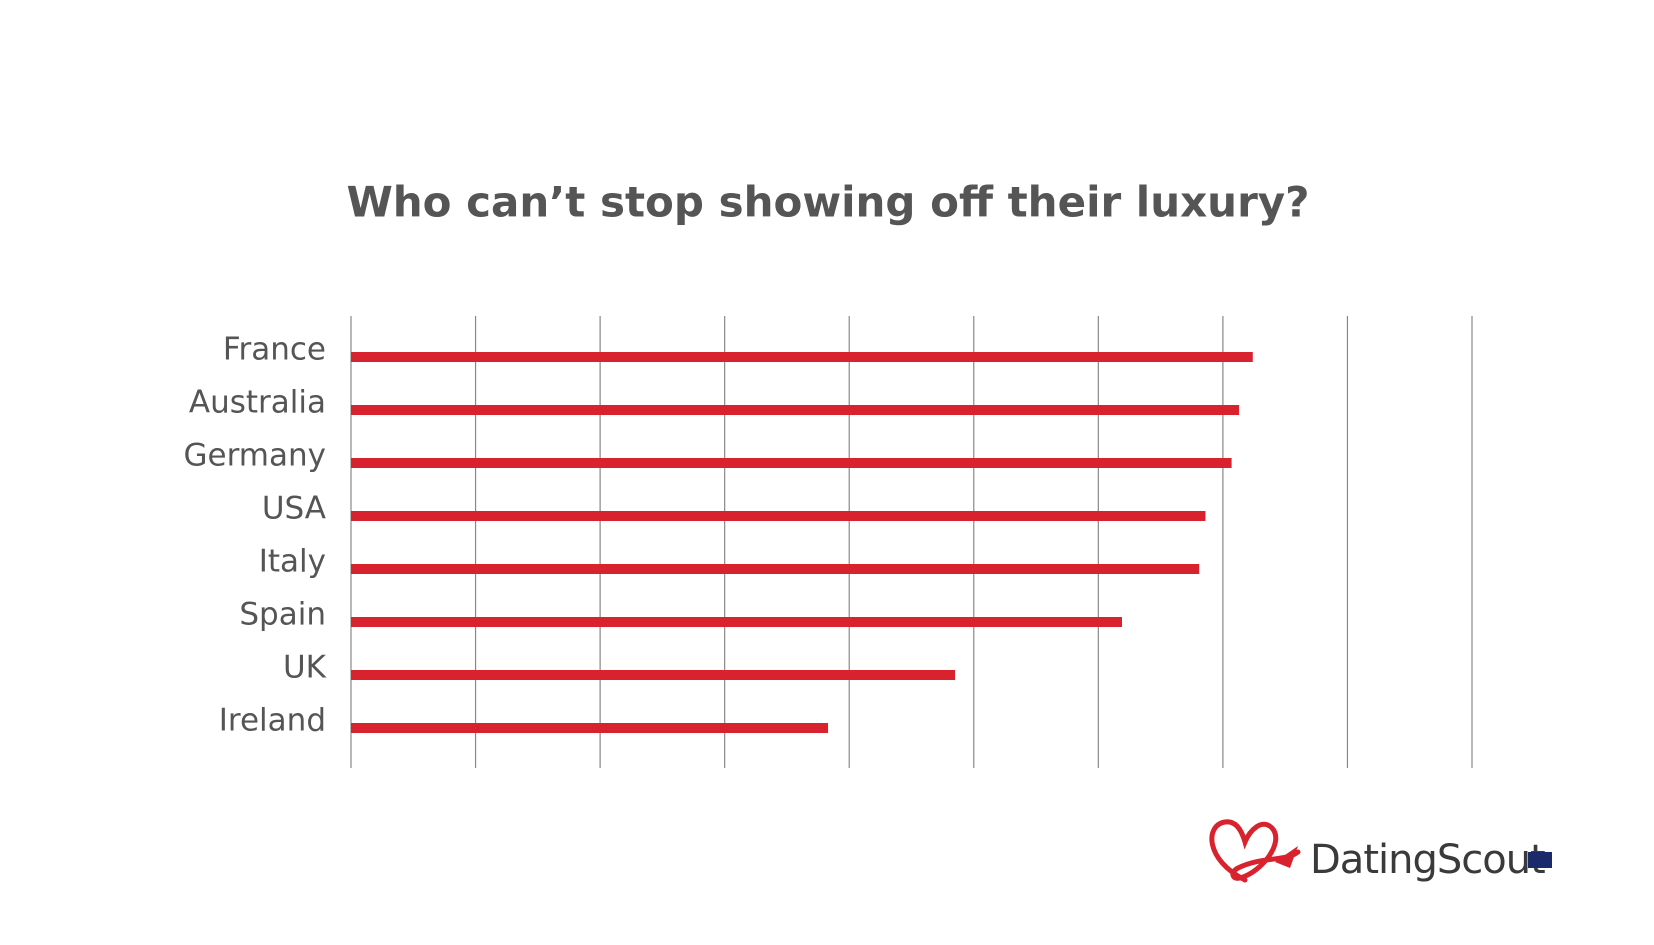 The width and height of the screenshot is (1654, 945). I want to click on logo: DatingScout, so click(1380, 851).